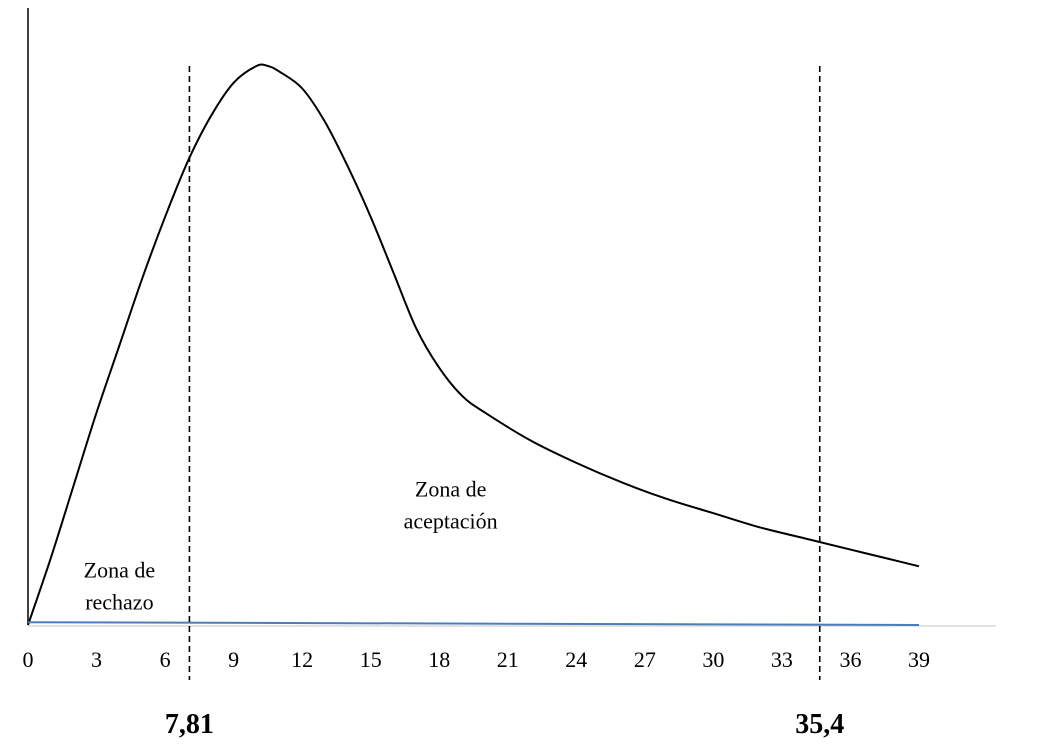 The width and height of the screenshot is (1043, 744). I want to click on x-tick-label: 27, so click(645, 659).